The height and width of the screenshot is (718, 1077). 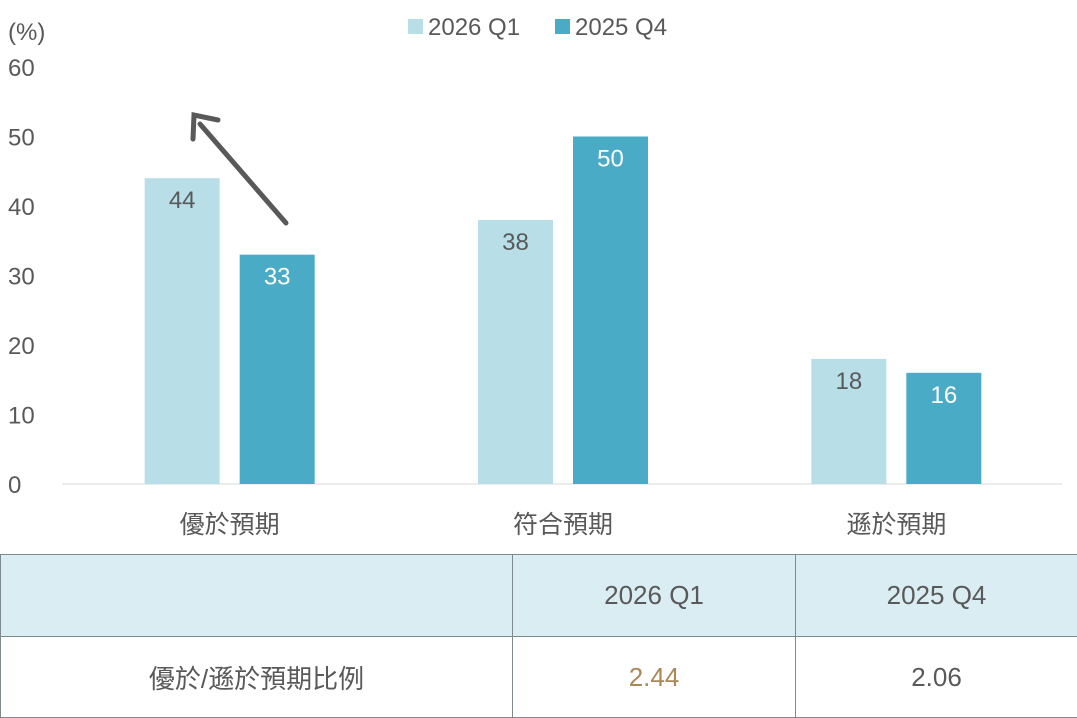 What do you see at coordinates (537, 27) in the screenshot?
I see `legend: 2026 Q1 2025 Q4` at bounding box center [537, 27].